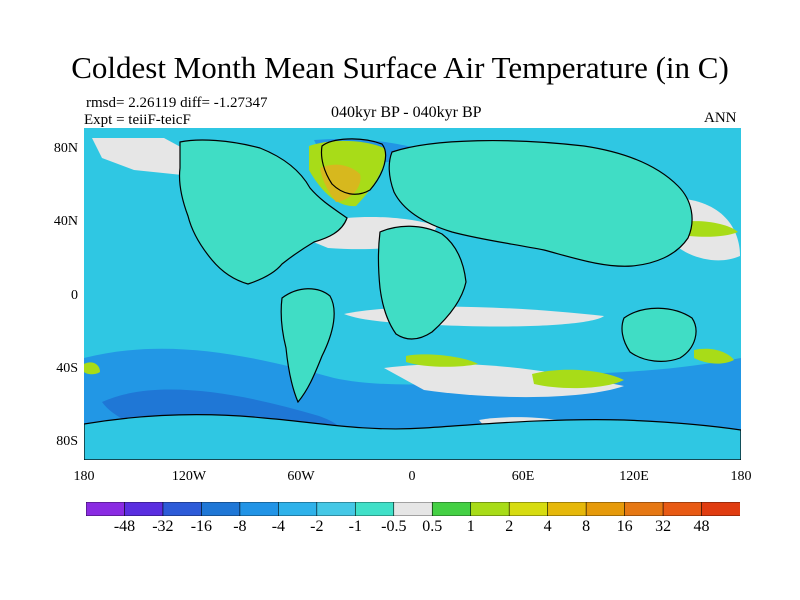 This screenshot has height=600, width=800. I want to click on eurasia-outline, so click(540, 203).